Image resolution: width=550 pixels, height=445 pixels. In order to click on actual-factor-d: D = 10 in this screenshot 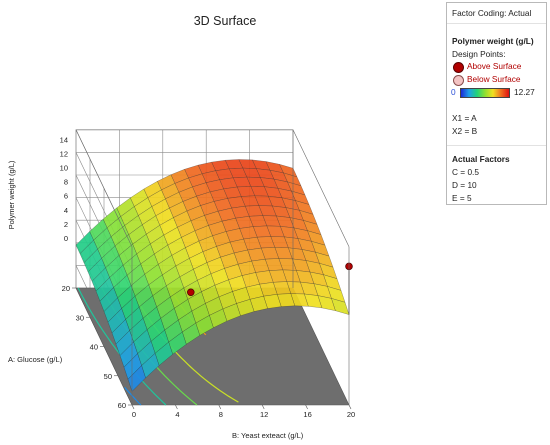, I will do `click(464, 185)`.